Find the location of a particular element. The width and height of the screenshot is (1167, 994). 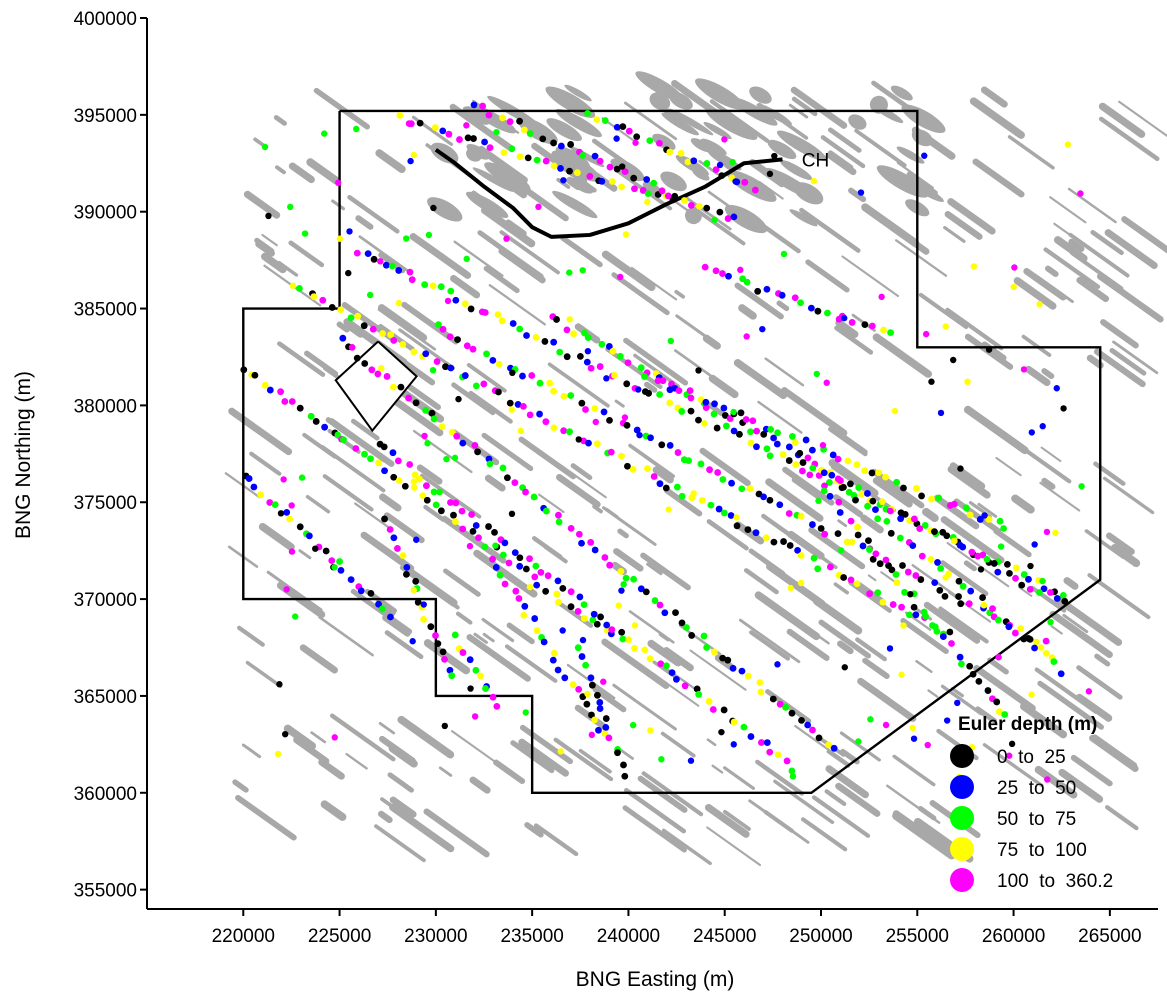

ch-label: CH is located at coordinates (815, 160).